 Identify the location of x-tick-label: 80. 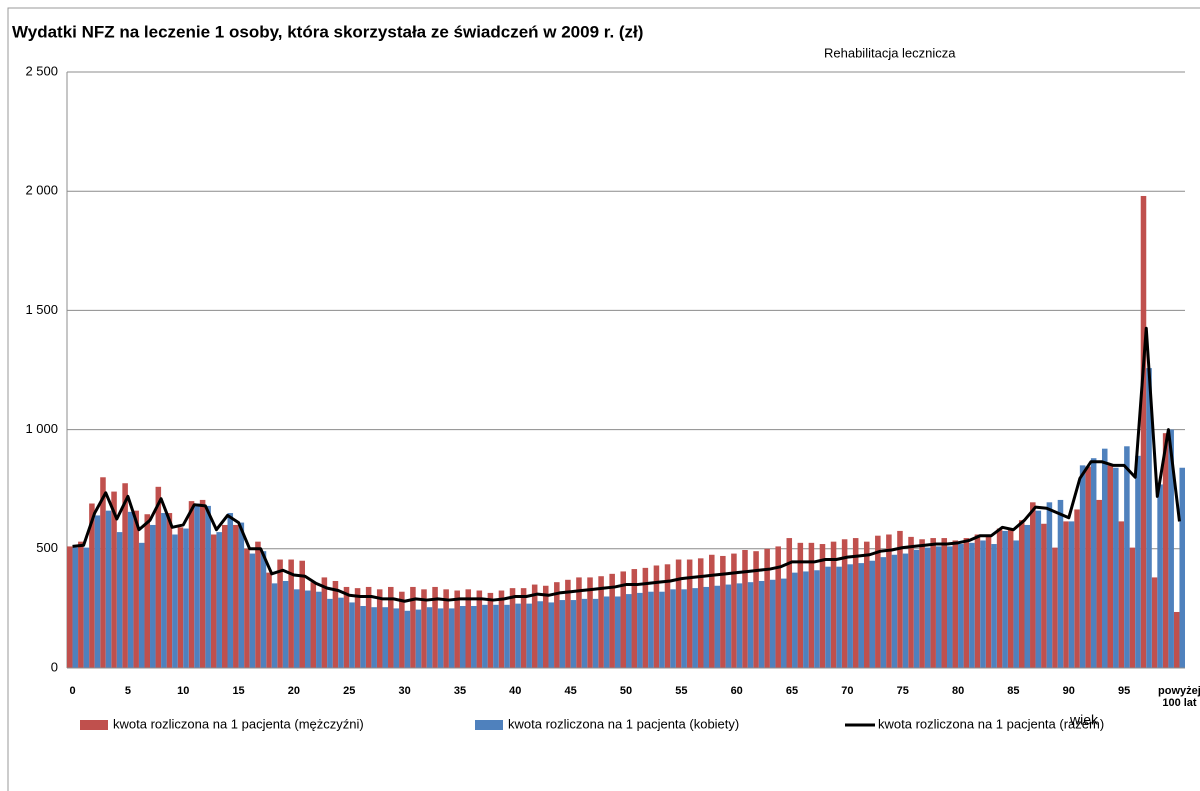
(958, 691).